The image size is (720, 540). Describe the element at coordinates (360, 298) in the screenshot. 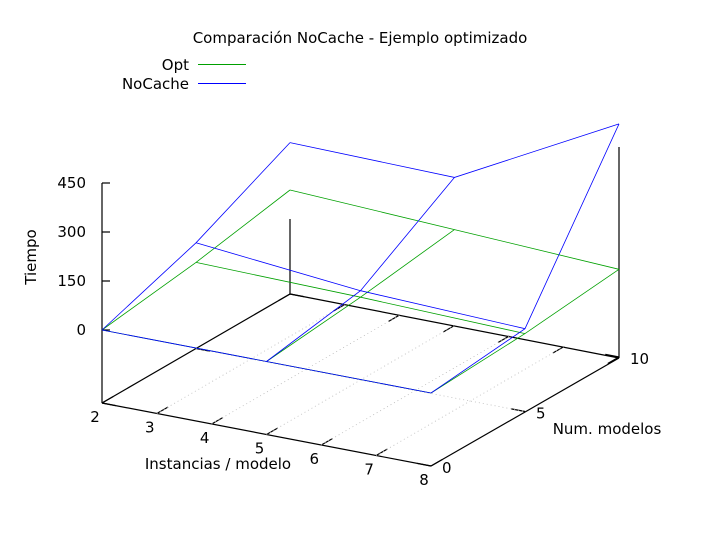

I see `mesh-line-opt-y5` at that location.